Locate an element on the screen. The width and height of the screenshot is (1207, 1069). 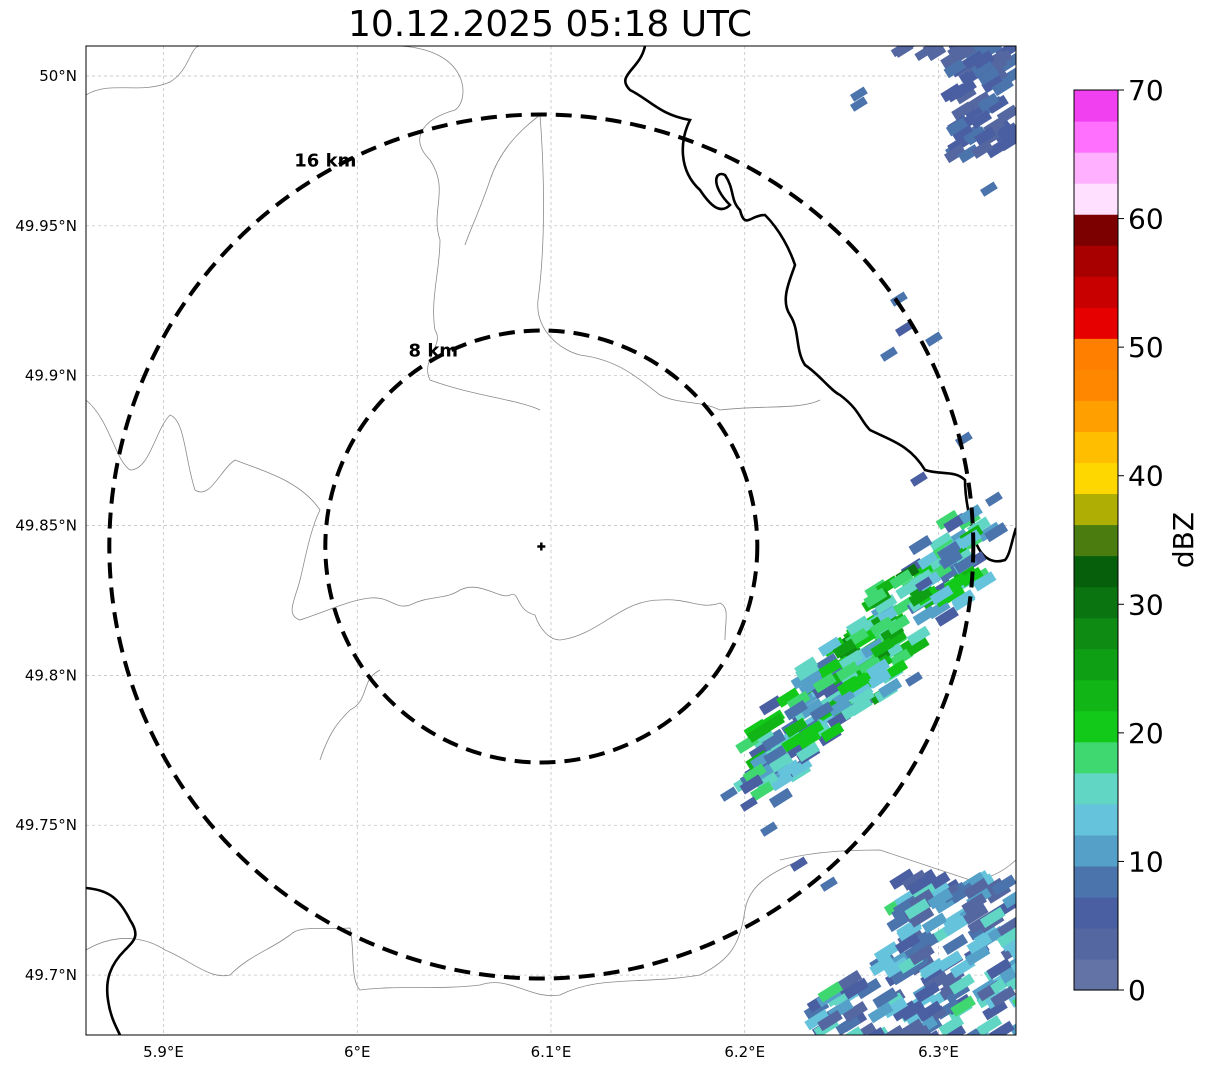
colorbar-tick-label: 70 is located at coordinates (1146, 90).